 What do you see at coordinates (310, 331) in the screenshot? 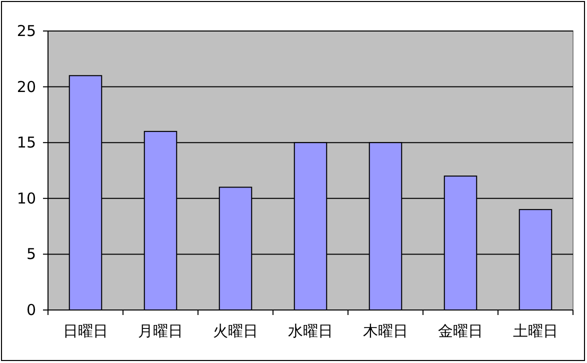
I see `x-tick-label: 水曜日` at bounding box center [310, 331].